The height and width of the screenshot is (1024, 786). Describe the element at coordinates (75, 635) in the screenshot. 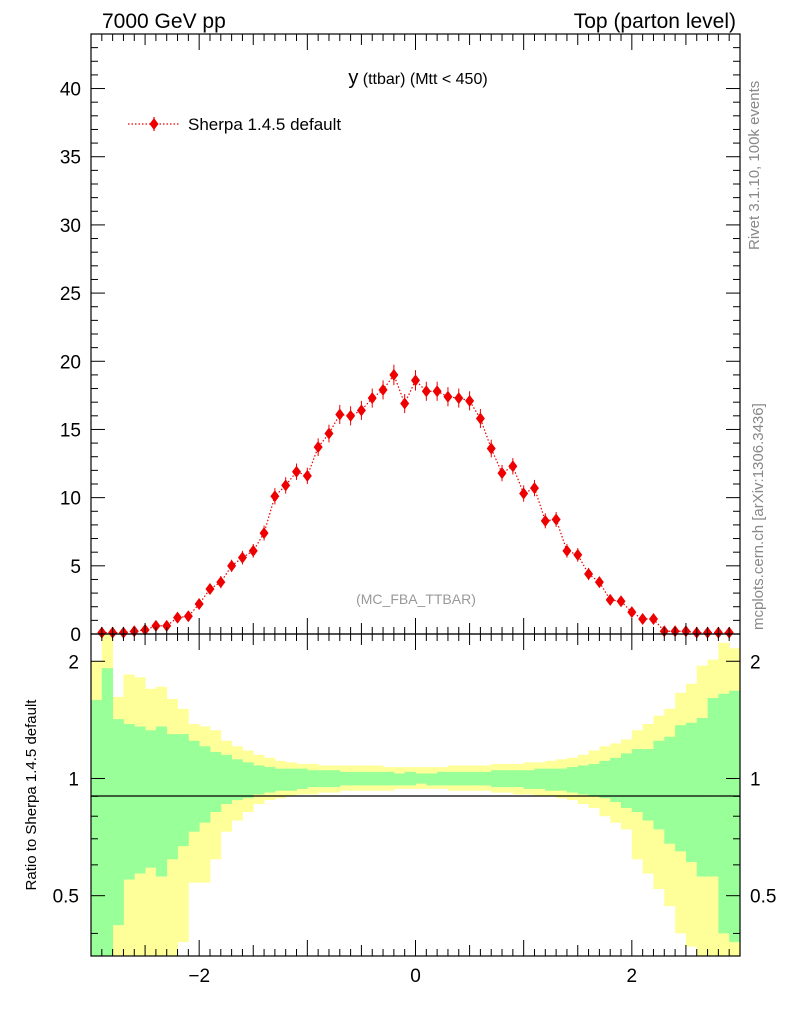

I see `main-y-tick-label: 0` at that location.